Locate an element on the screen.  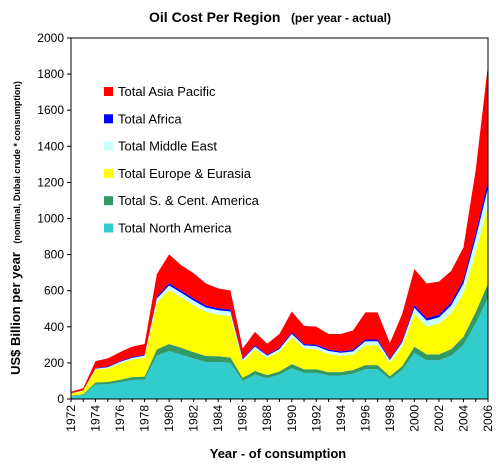
x-tick-label: 1998 is located at coordinates (390, 418).